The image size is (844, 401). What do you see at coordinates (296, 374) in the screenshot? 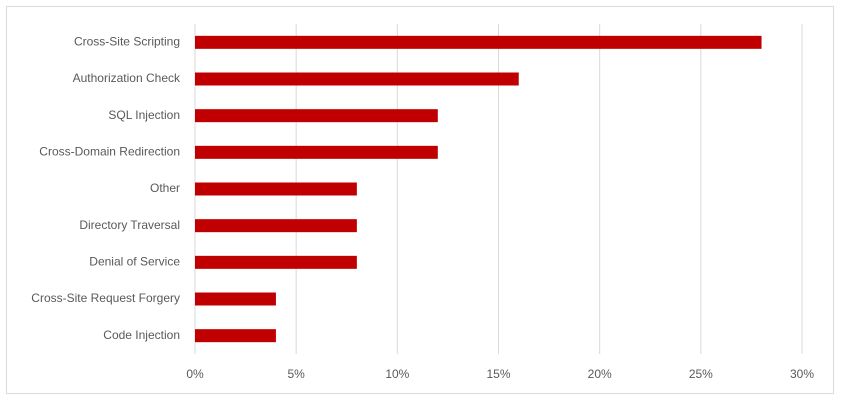
I see `x-tick-label: 5%` at bounding box center [296, 374].